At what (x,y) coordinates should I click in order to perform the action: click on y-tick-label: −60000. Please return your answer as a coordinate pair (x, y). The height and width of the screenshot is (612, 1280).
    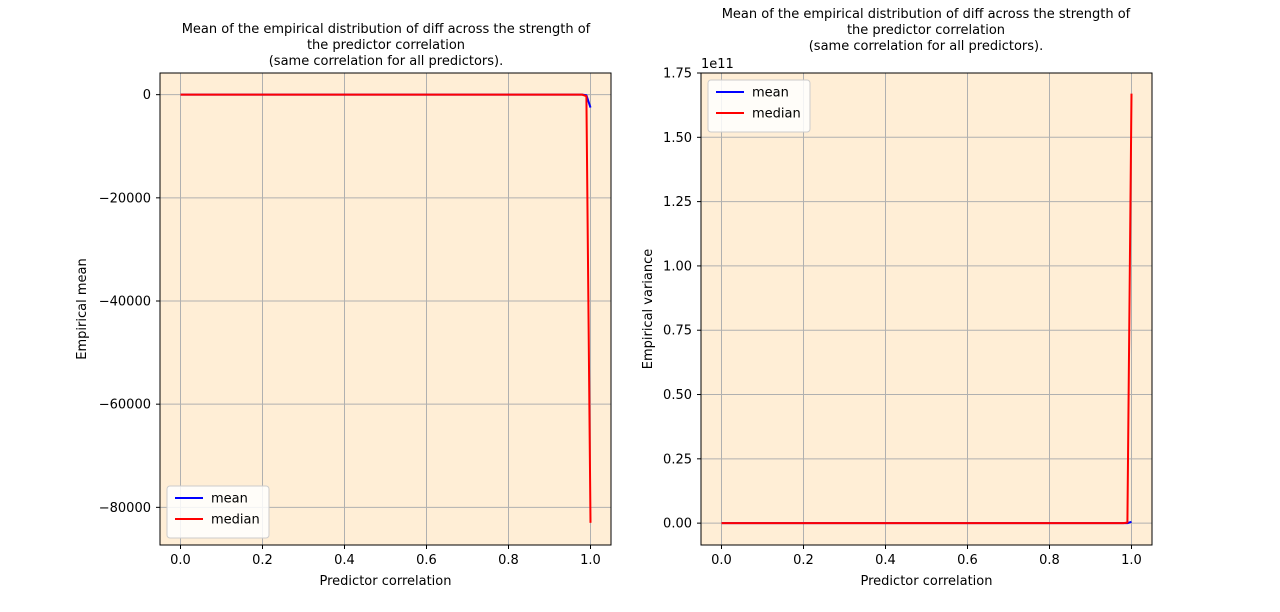
    Looking at the image, I should click on (125, 405).